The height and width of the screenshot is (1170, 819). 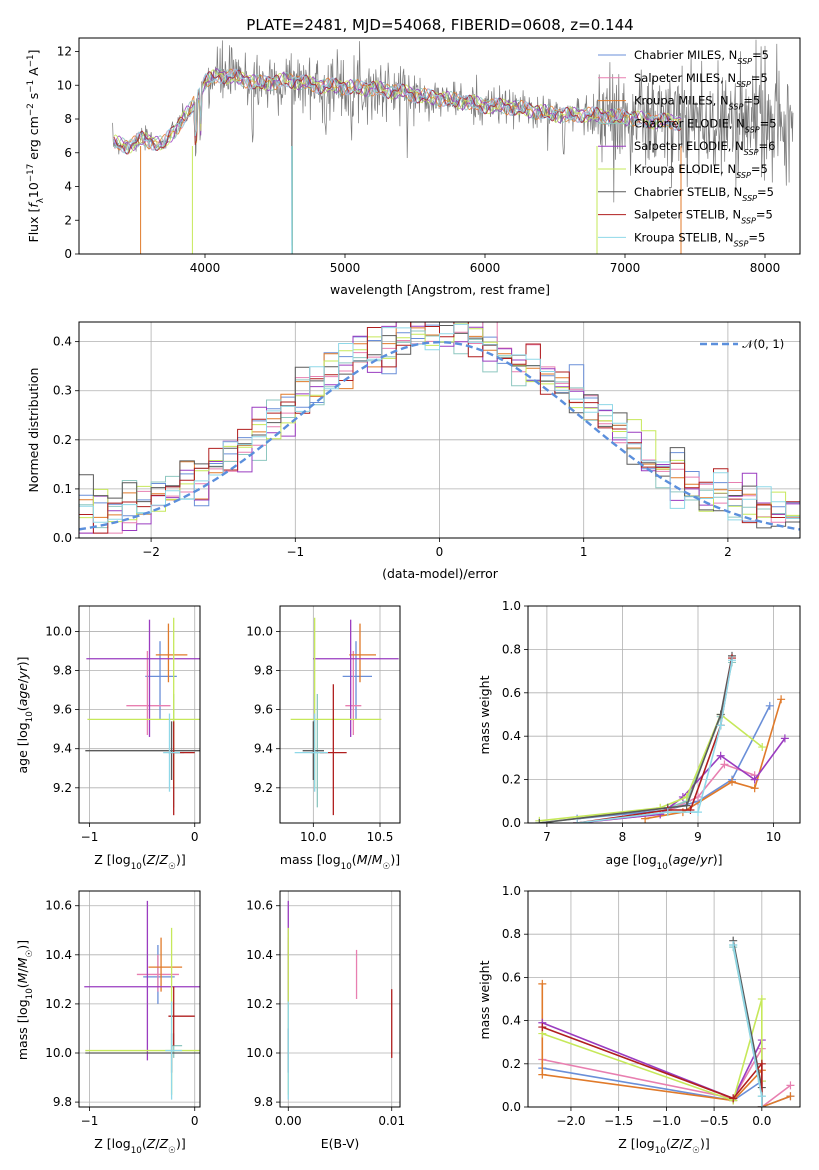 What do you see at coordinates (439, 435) in the screenshot?
I see `normal-reference-curve` at bounding box center [439, 435].